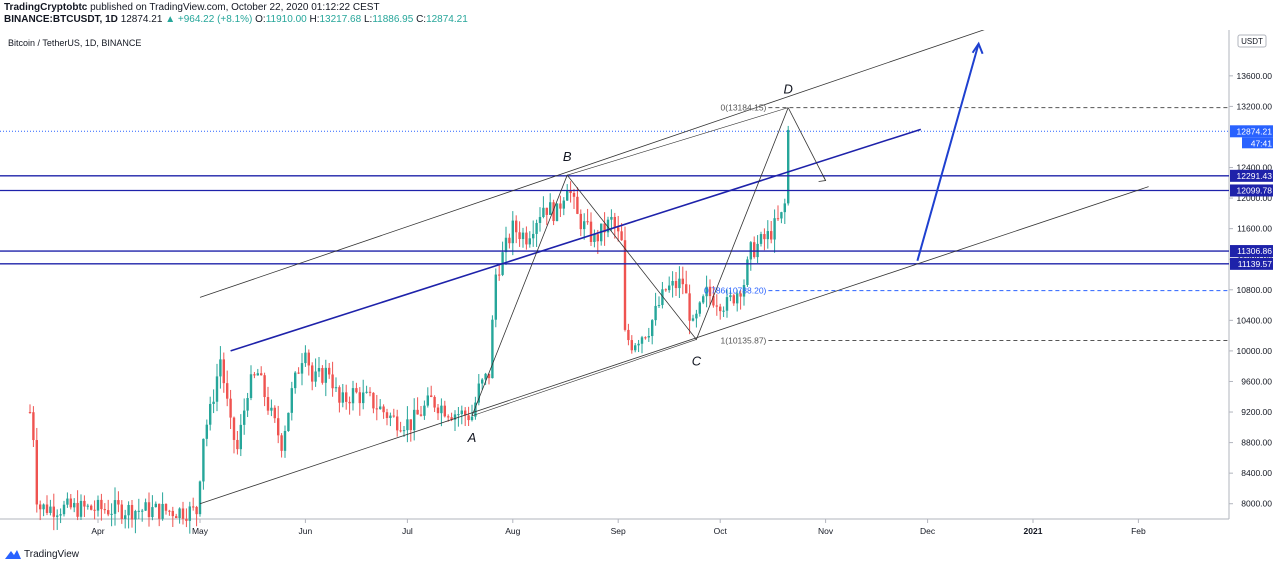  Describe the element at coordinates (584, 378) in the screenshot. I see `abcd-diagonal-ac` at that location.